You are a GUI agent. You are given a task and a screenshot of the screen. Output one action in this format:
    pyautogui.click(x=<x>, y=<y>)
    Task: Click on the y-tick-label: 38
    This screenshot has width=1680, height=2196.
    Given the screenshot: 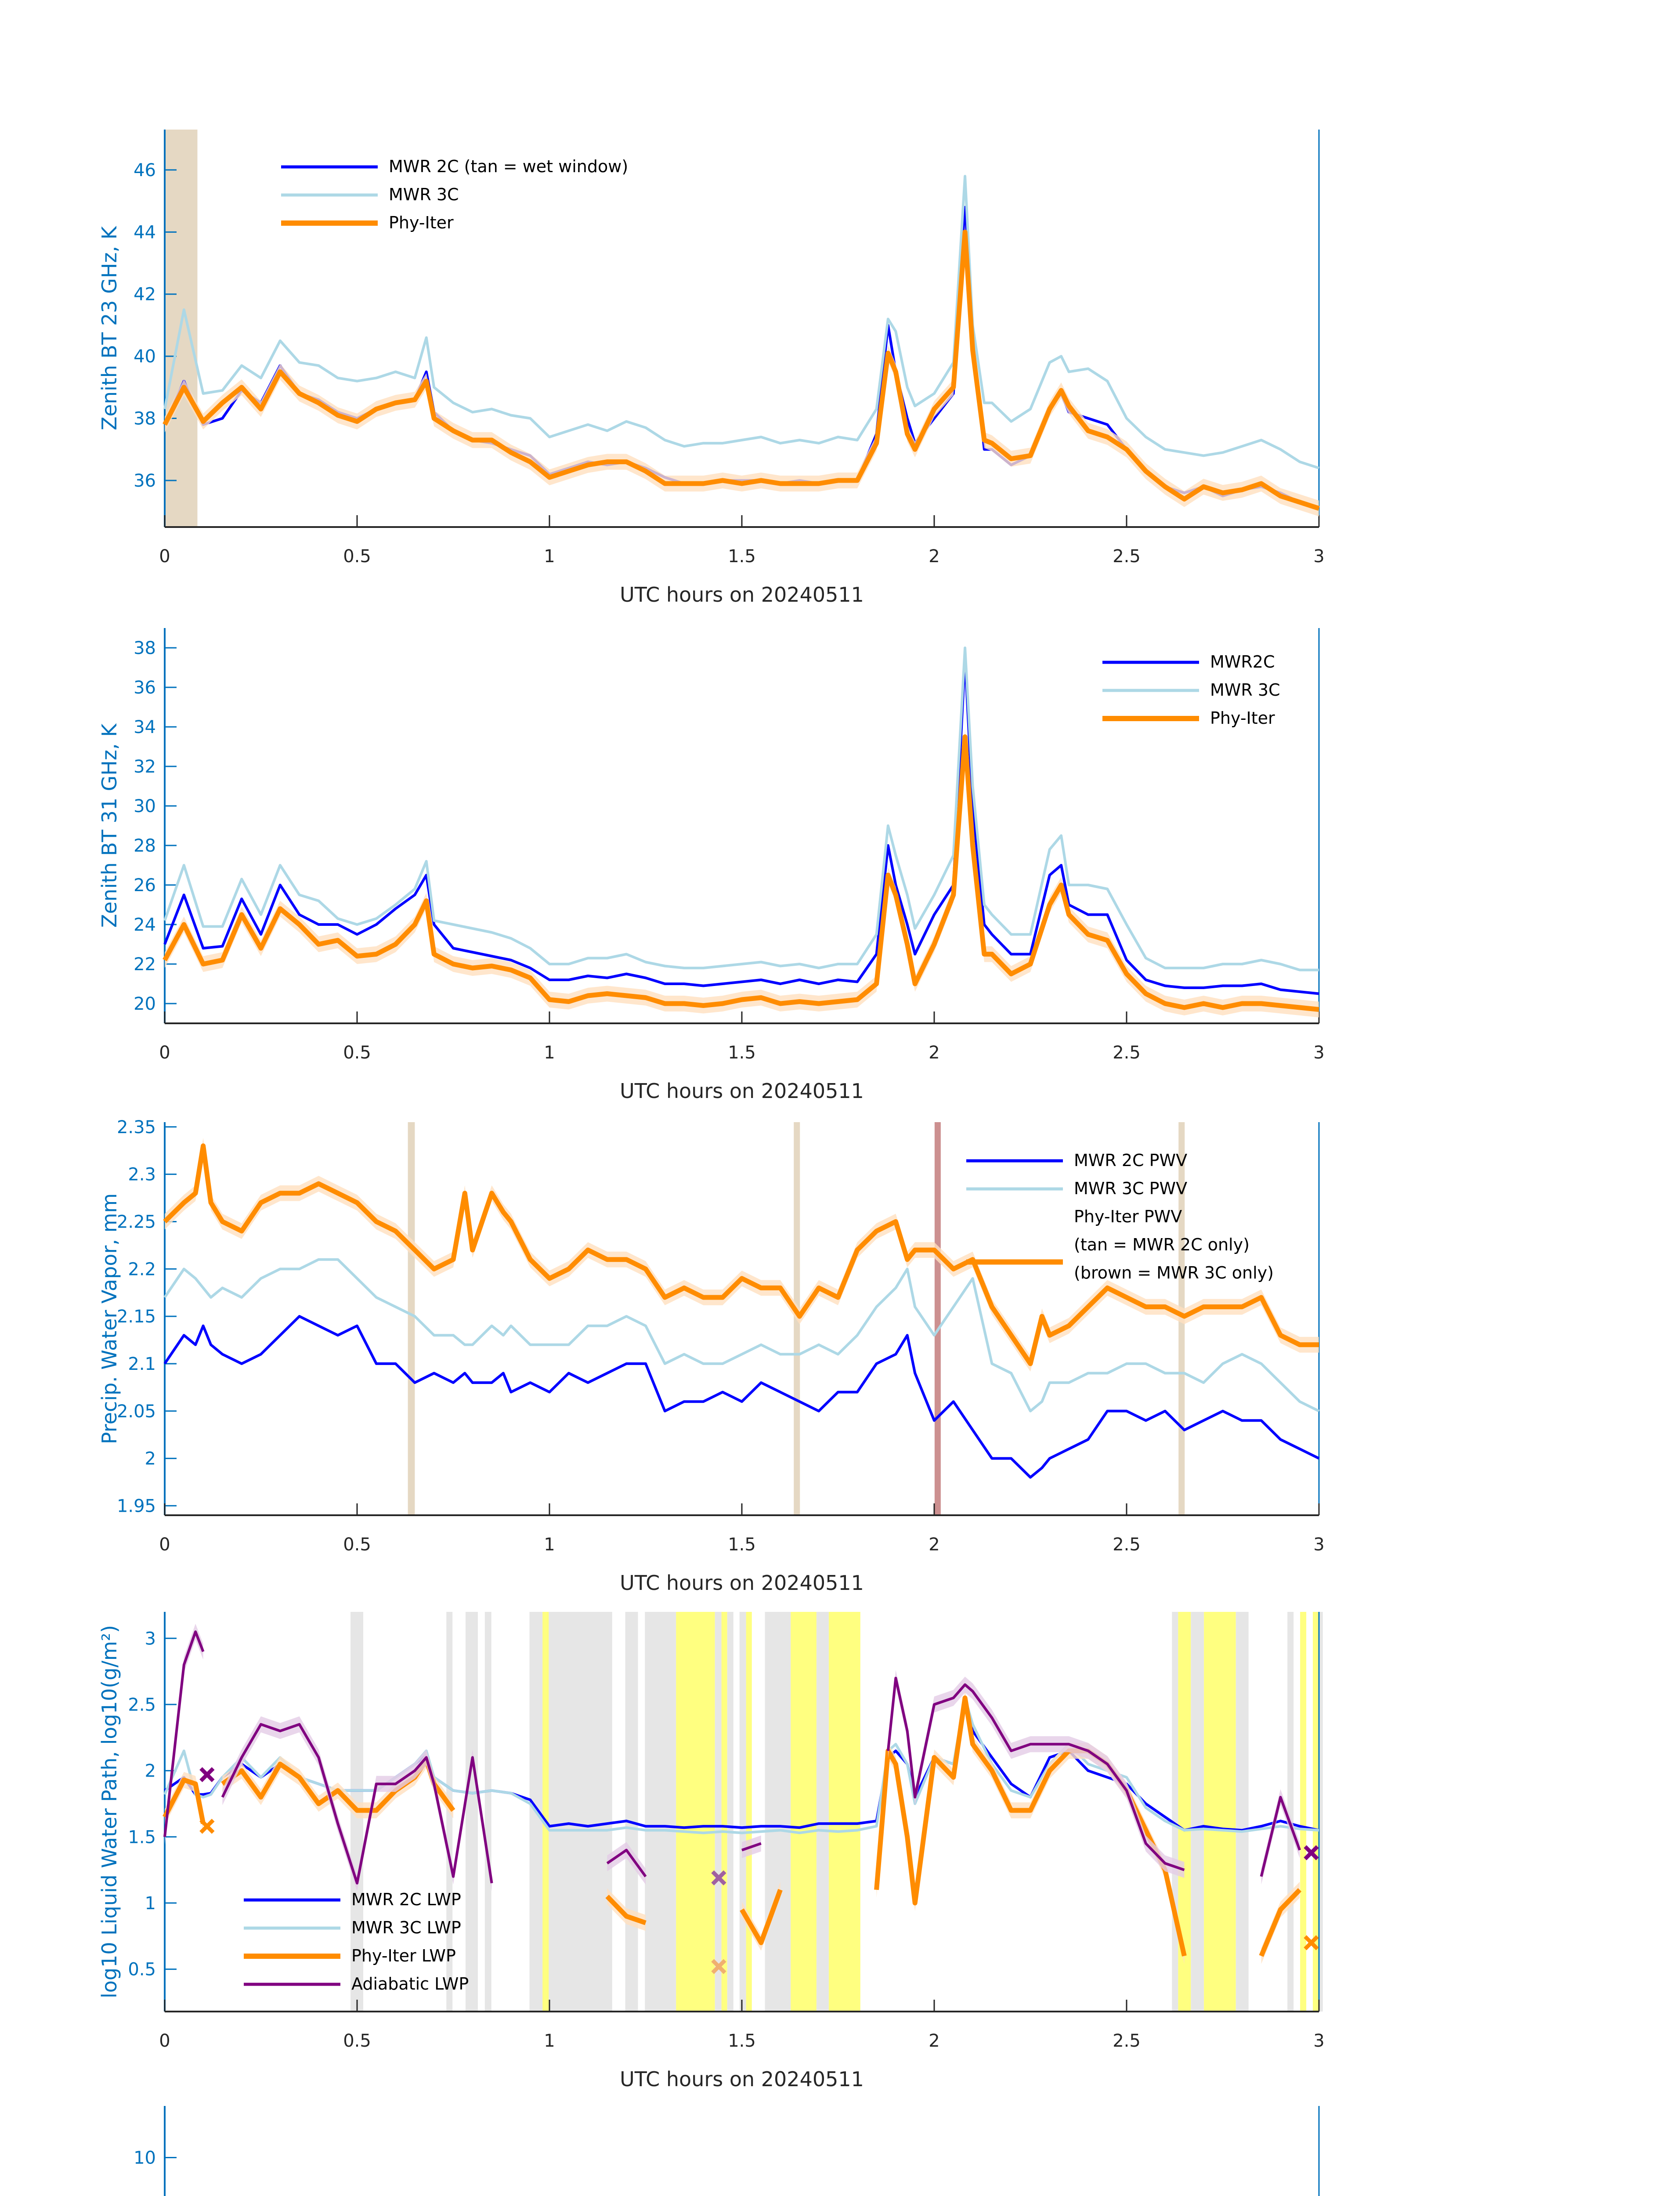 What is the action you would take?
    pyautogui.click(x=145, y=648)
    